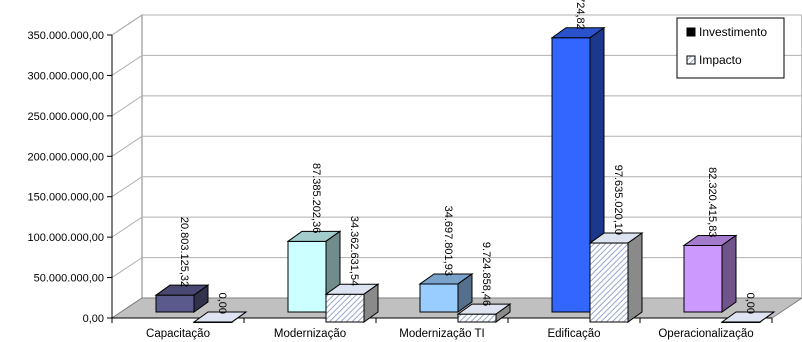  Describe the element at coordinates (66, 198) in the screenshot. I see `y-tick-label: 150.000.000,00` at that location.